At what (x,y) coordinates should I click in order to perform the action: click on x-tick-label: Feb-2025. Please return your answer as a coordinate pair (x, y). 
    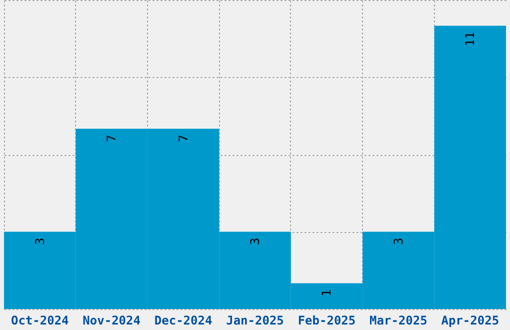
    Looking at the image, I should click on (327, 321).